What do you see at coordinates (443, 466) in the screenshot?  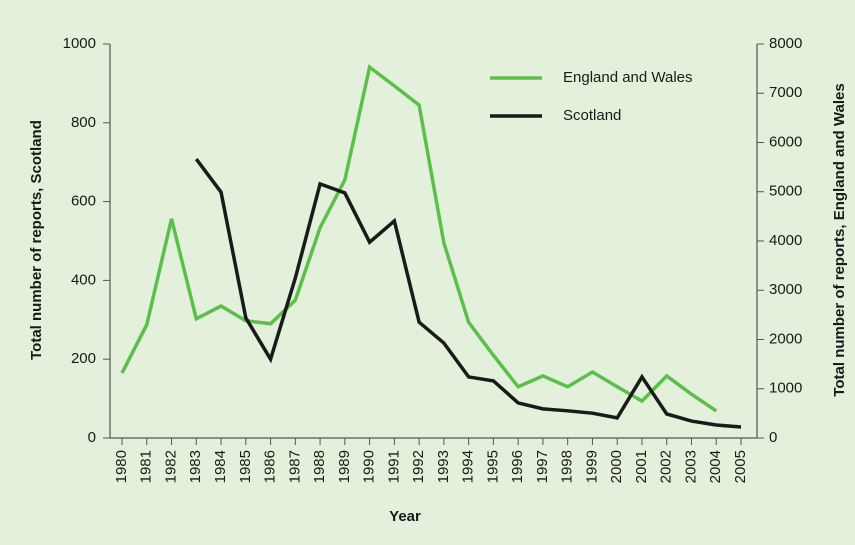 I see `x-tick-label: 1993` at bounding box center [443, 466].